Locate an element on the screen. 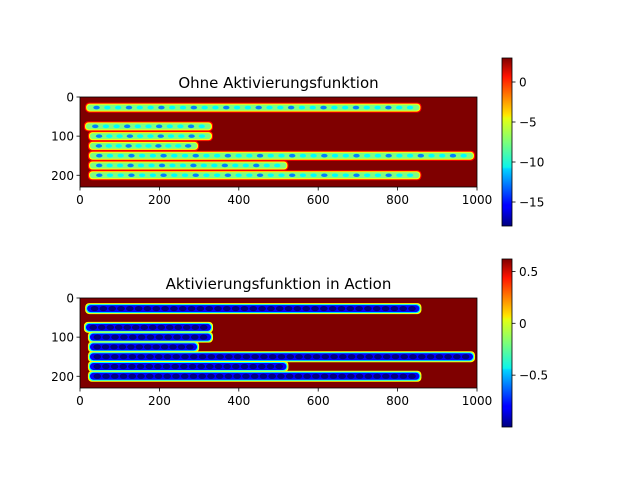  colorbar-tick-label: 0.5 is located at coordinates (528, 272).